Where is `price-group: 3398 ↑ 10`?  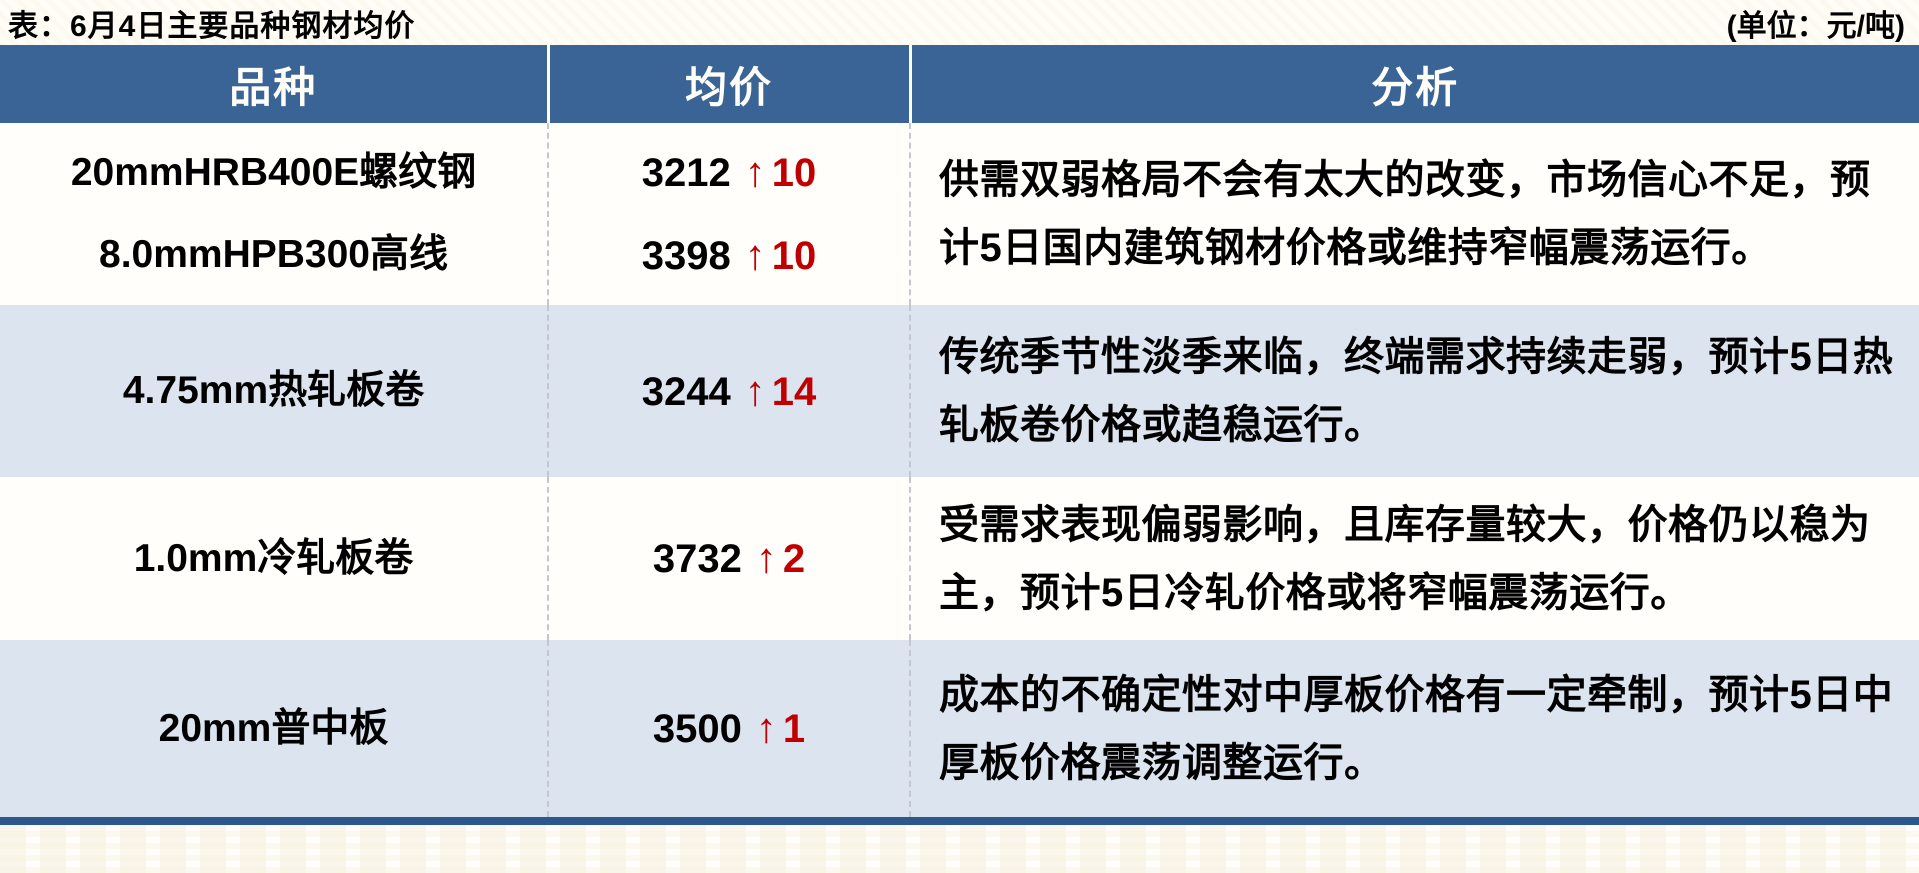 price-group: 3398 ↑ 10 is located at coordinates (729, 256).